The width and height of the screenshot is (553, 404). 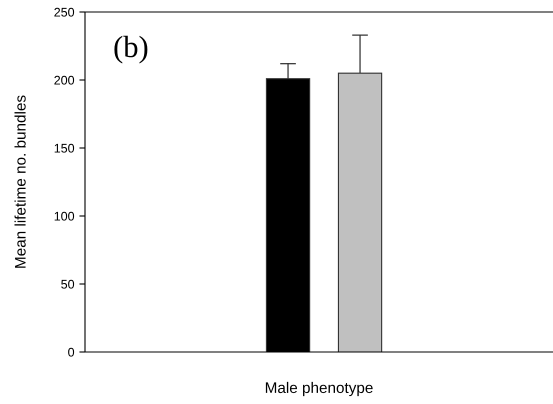 I want to click on y-tick-label: 50, so click(x=67, y=284).